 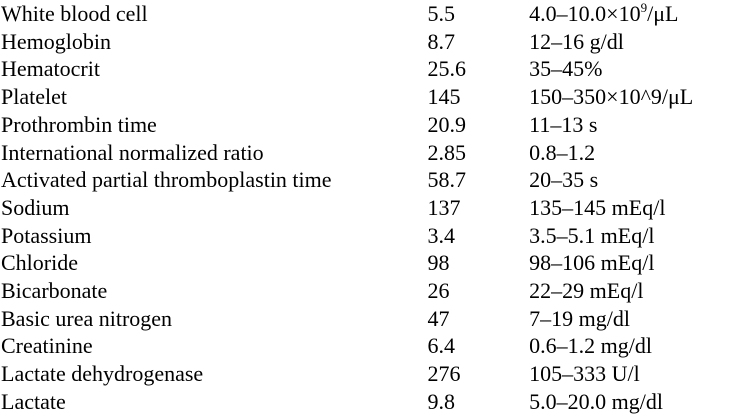 What do you see at coordinates (34, 97) in the screenshot?
I see `test-name: Platelet` at bounding box center [34, 97].